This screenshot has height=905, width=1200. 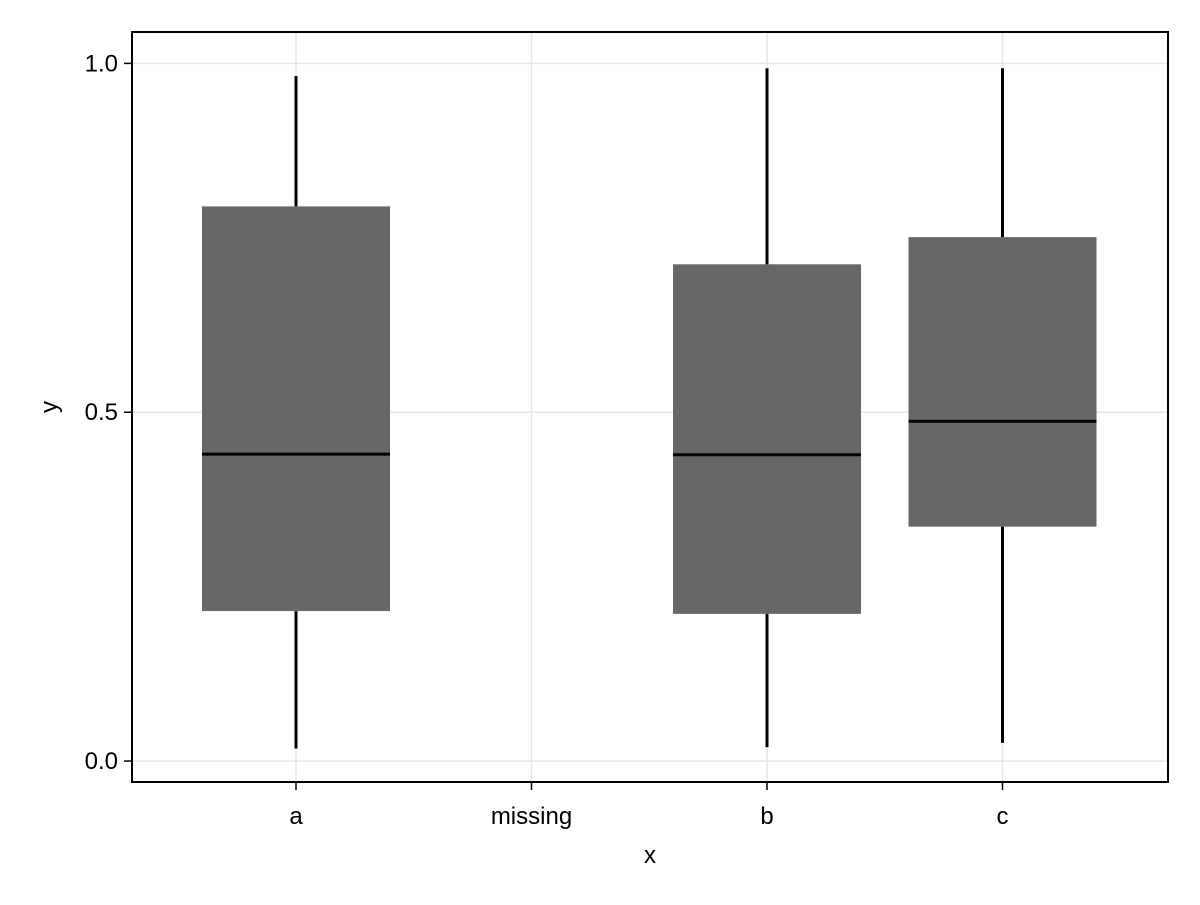 I want to click on x-tick-label: missing, so click(x=531, y=816).